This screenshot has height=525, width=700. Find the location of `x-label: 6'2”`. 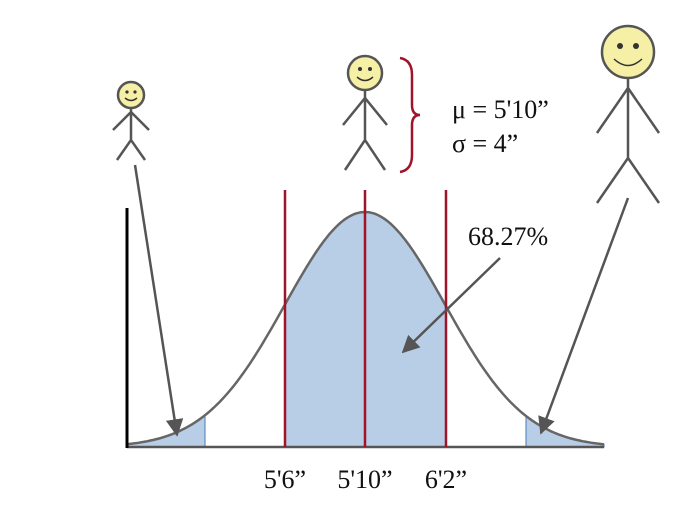

x-label: 6'2” is located at coordinates (446, 479).